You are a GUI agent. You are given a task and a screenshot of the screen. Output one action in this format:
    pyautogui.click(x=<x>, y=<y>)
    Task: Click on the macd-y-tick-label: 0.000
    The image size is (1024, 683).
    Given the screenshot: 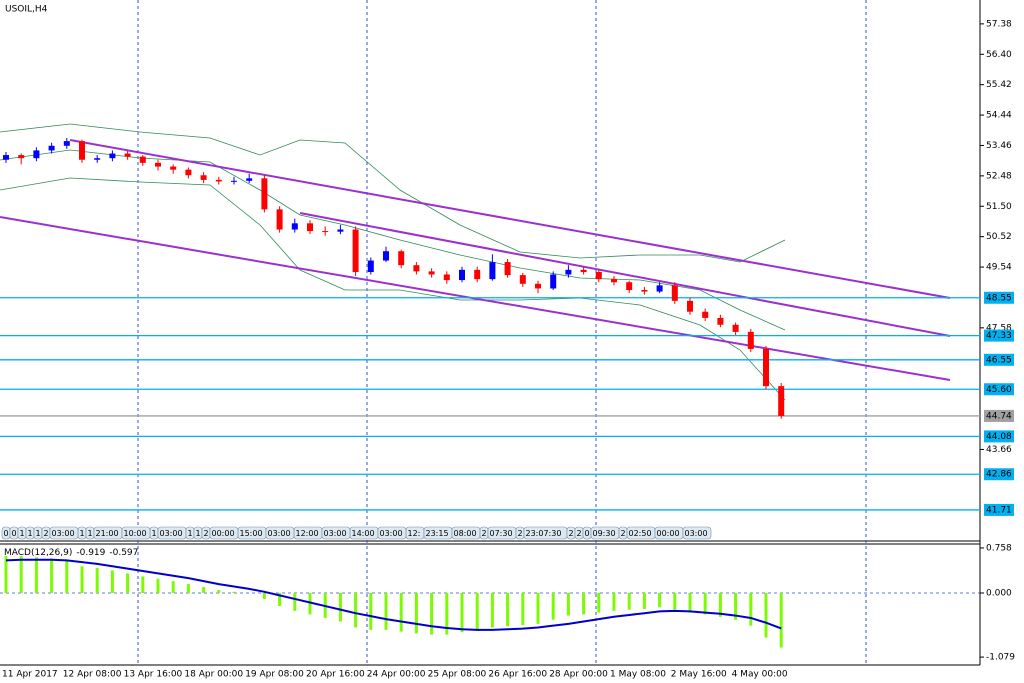 What is the action you would take?
    pyautogui.click(x=999, y=594)
    